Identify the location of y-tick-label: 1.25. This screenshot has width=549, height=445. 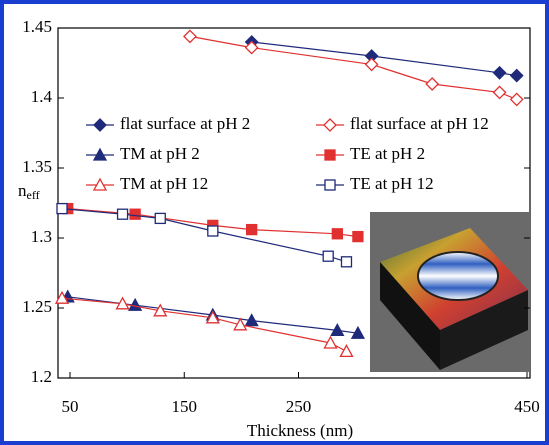
(37, 306).